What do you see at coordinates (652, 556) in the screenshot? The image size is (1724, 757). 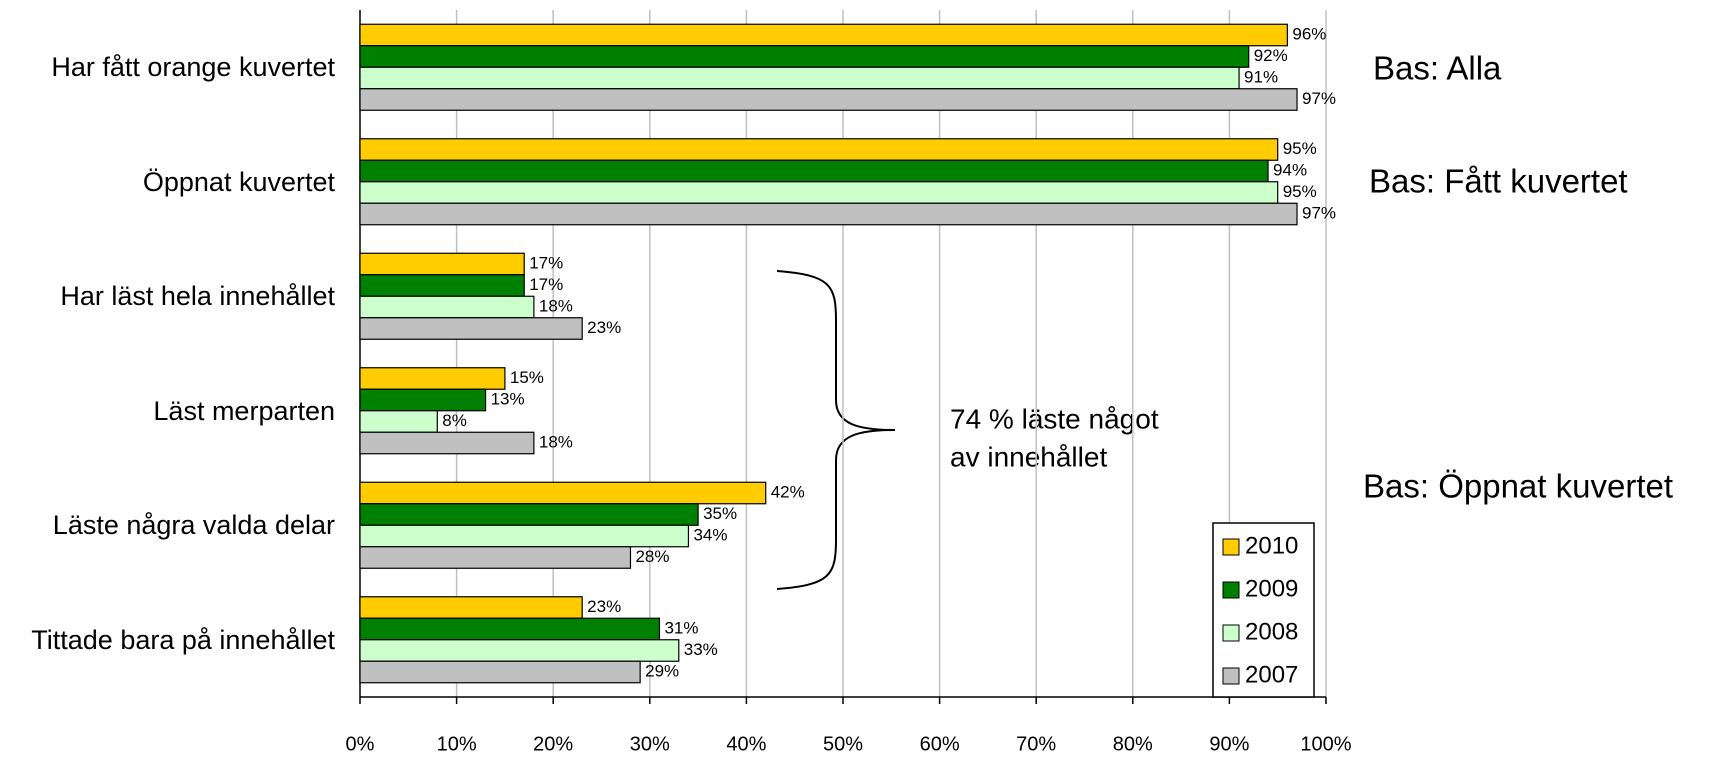 I see `value-label: 28%` at bounding box center [652, 556].